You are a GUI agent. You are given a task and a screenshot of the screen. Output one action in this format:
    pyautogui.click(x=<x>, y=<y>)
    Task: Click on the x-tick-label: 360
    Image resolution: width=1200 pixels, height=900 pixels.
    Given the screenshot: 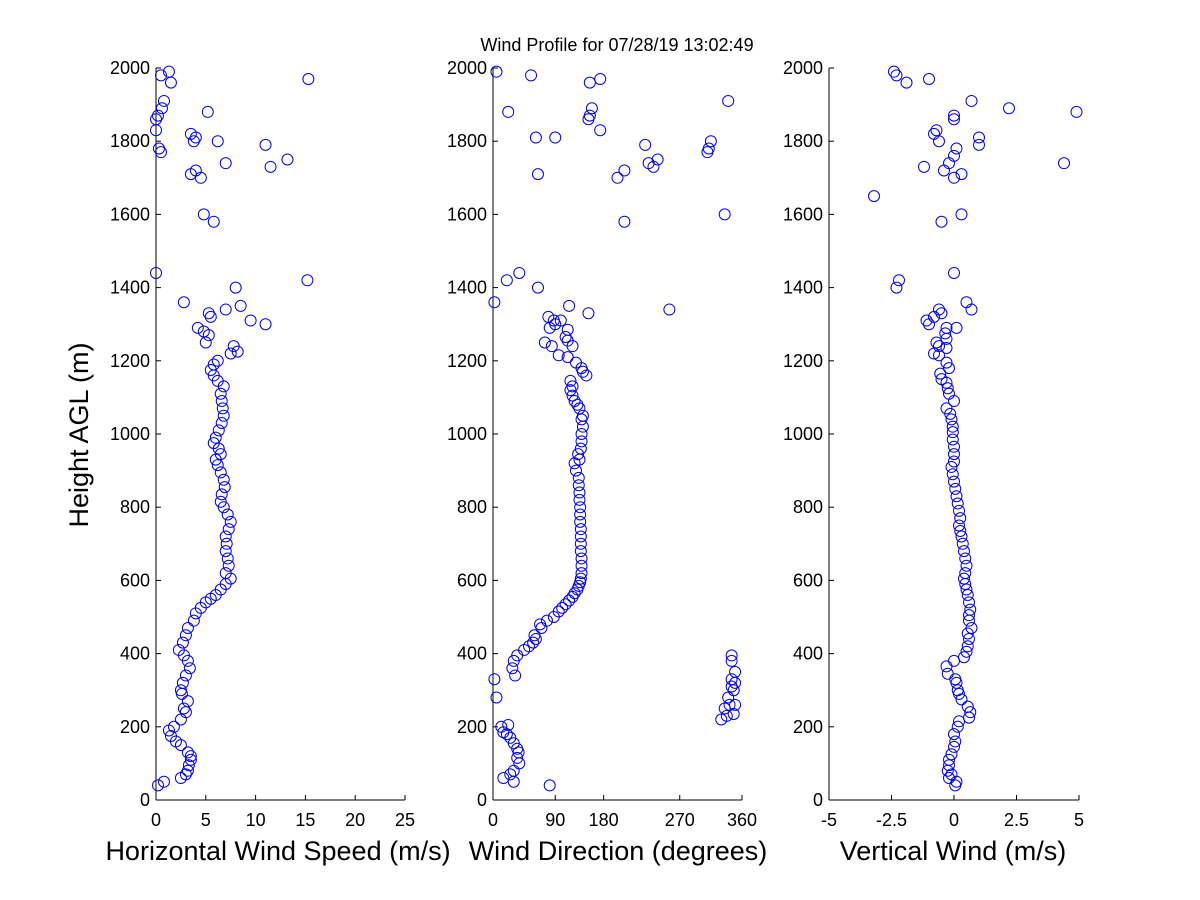 What is the action you would take?
    pyautogui.click(x=742, y=820)
    